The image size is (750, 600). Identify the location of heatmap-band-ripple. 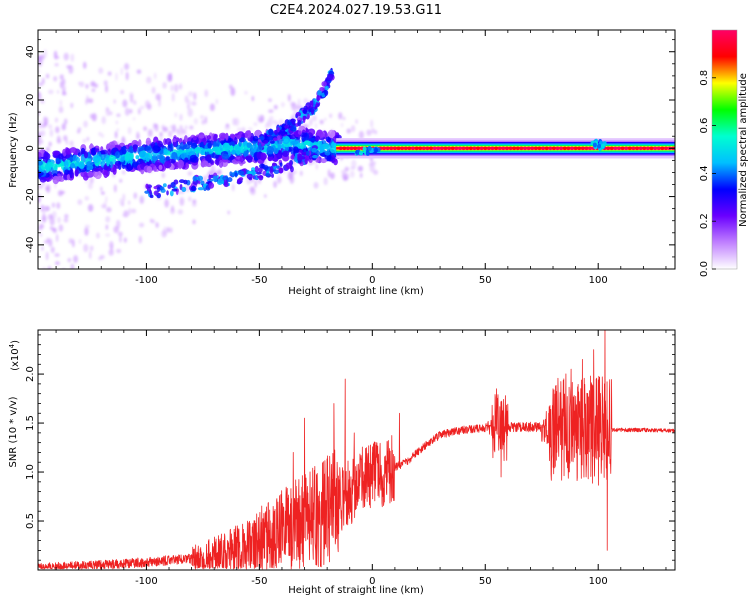
(376, 150).